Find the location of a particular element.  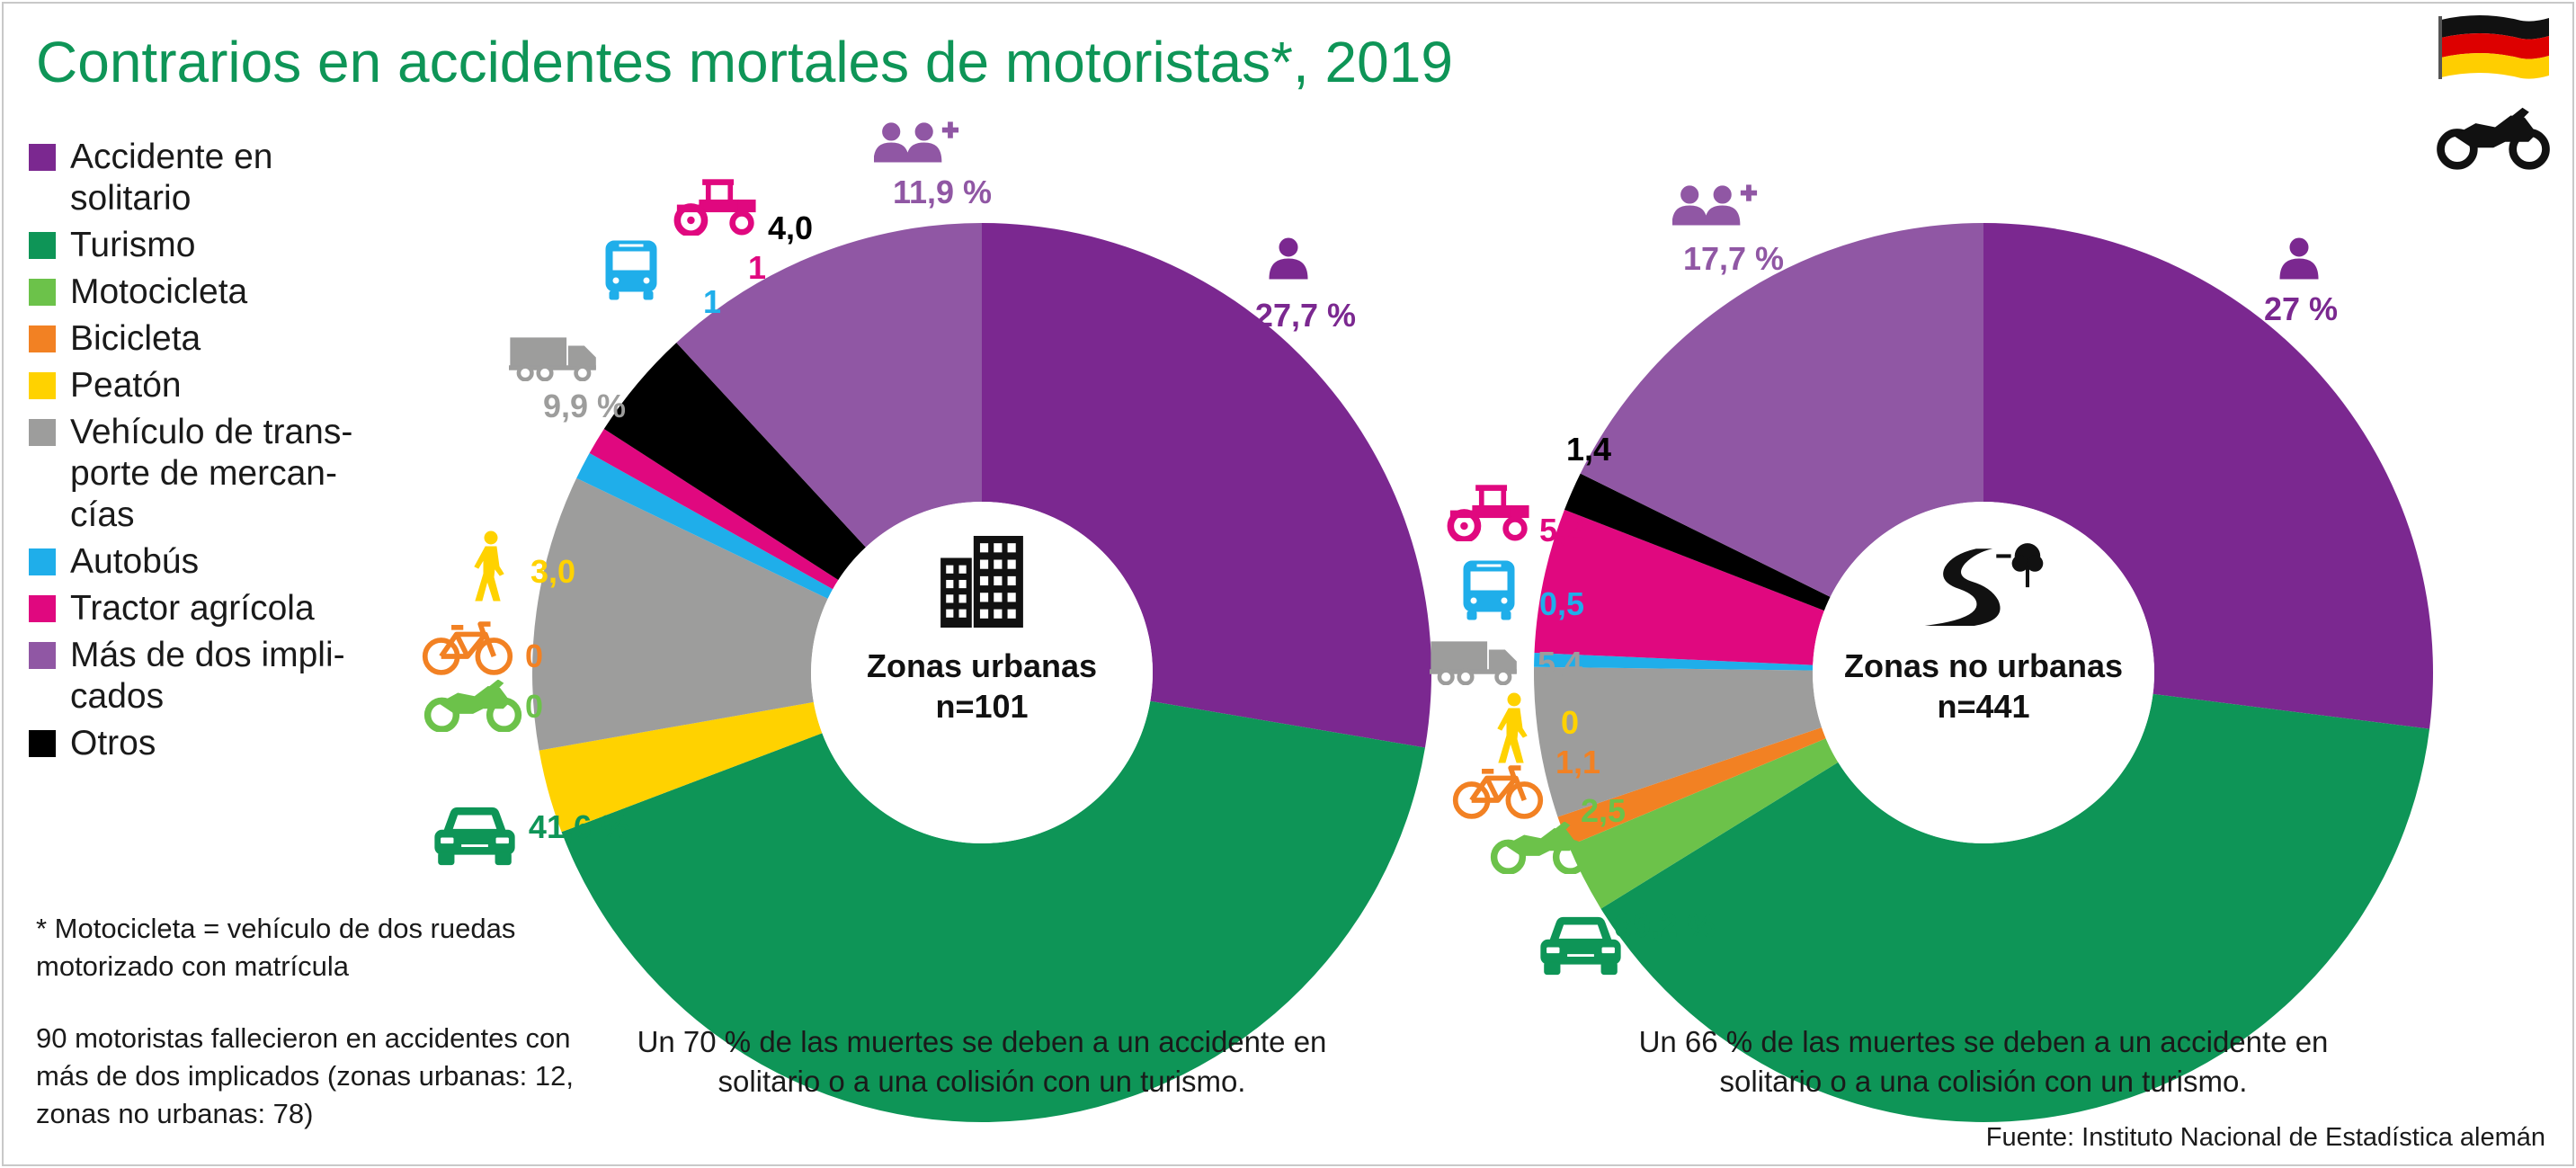

legend-label: Motocicleta is located at coordinates (159, 291).